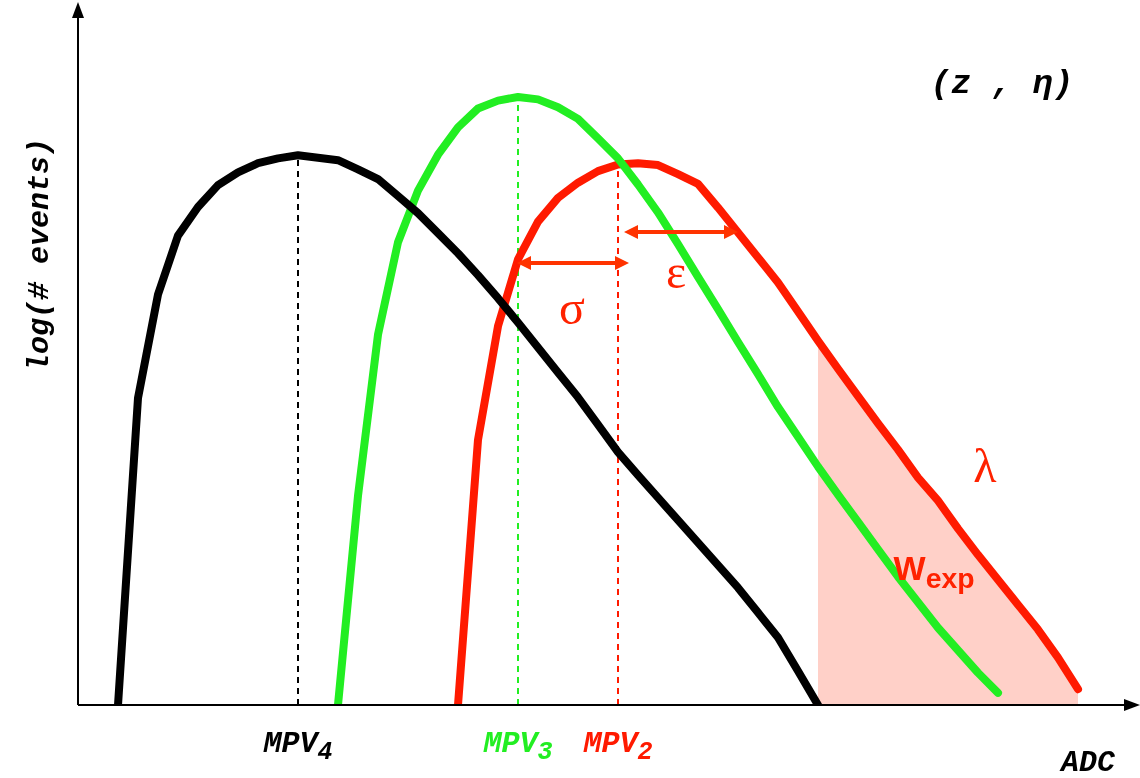 This screenshot has width=1140, height=778. What do you see at coordinates (985, 465) in the screenshot?
I see `annotation: λ` at bounding box center [985, 465].